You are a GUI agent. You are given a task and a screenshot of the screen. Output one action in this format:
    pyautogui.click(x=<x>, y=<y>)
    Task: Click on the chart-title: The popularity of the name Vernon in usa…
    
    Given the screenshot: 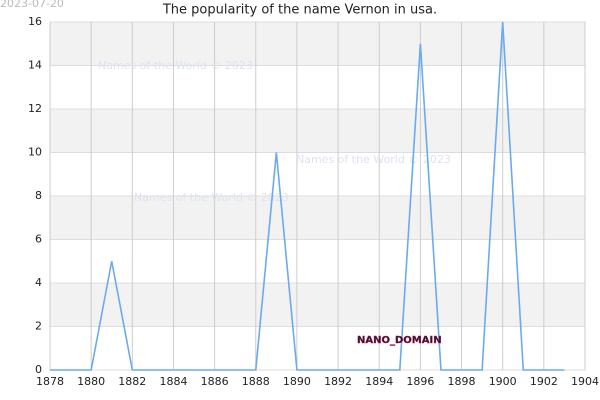 What is the action you would take?
    pyautogui.click(x=299, y=10)
    